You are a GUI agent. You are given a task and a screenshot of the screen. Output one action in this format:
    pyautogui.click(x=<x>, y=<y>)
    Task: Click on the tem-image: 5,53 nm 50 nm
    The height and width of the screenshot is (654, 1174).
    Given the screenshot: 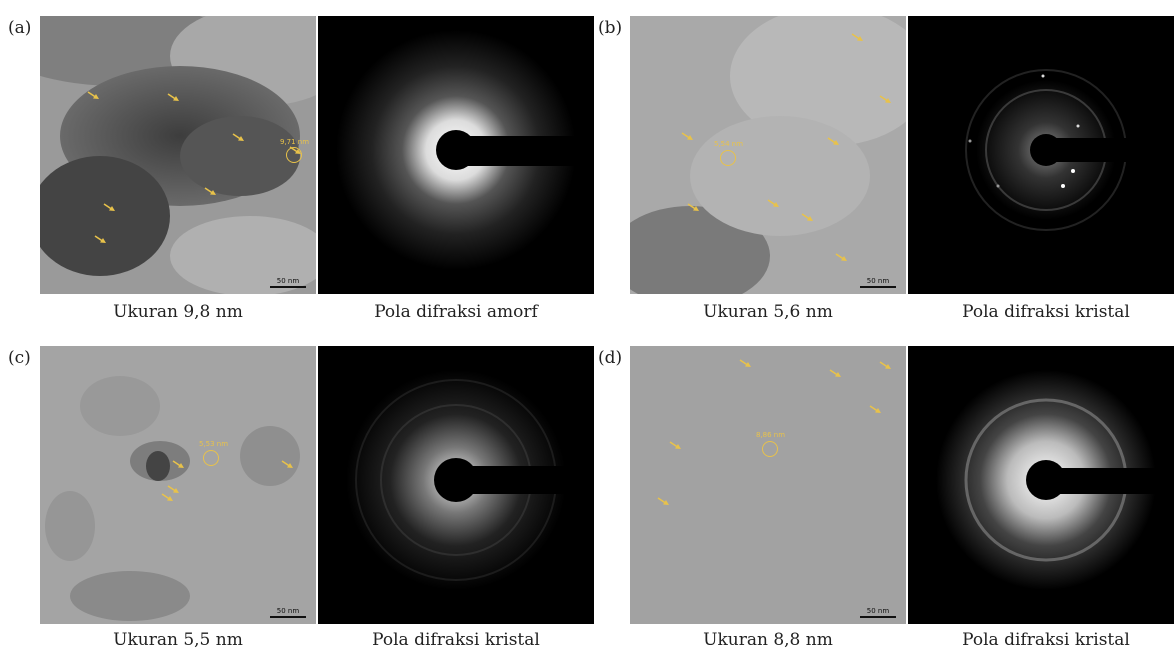 What is the action you would take?
    pyautogui.click(x=178, y=485)
    